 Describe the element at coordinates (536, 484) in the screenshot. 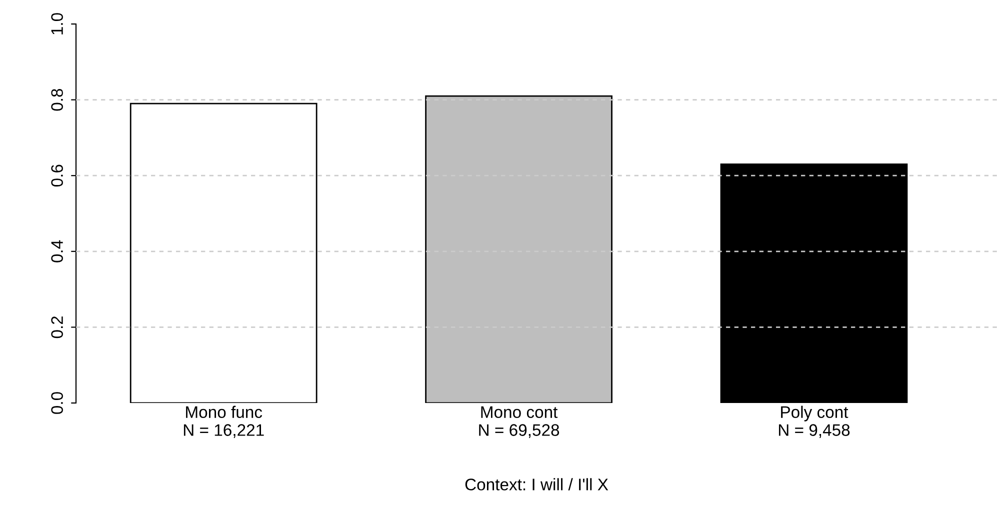

I see `x-axis-title: Context: I will / I'll X` at that location.